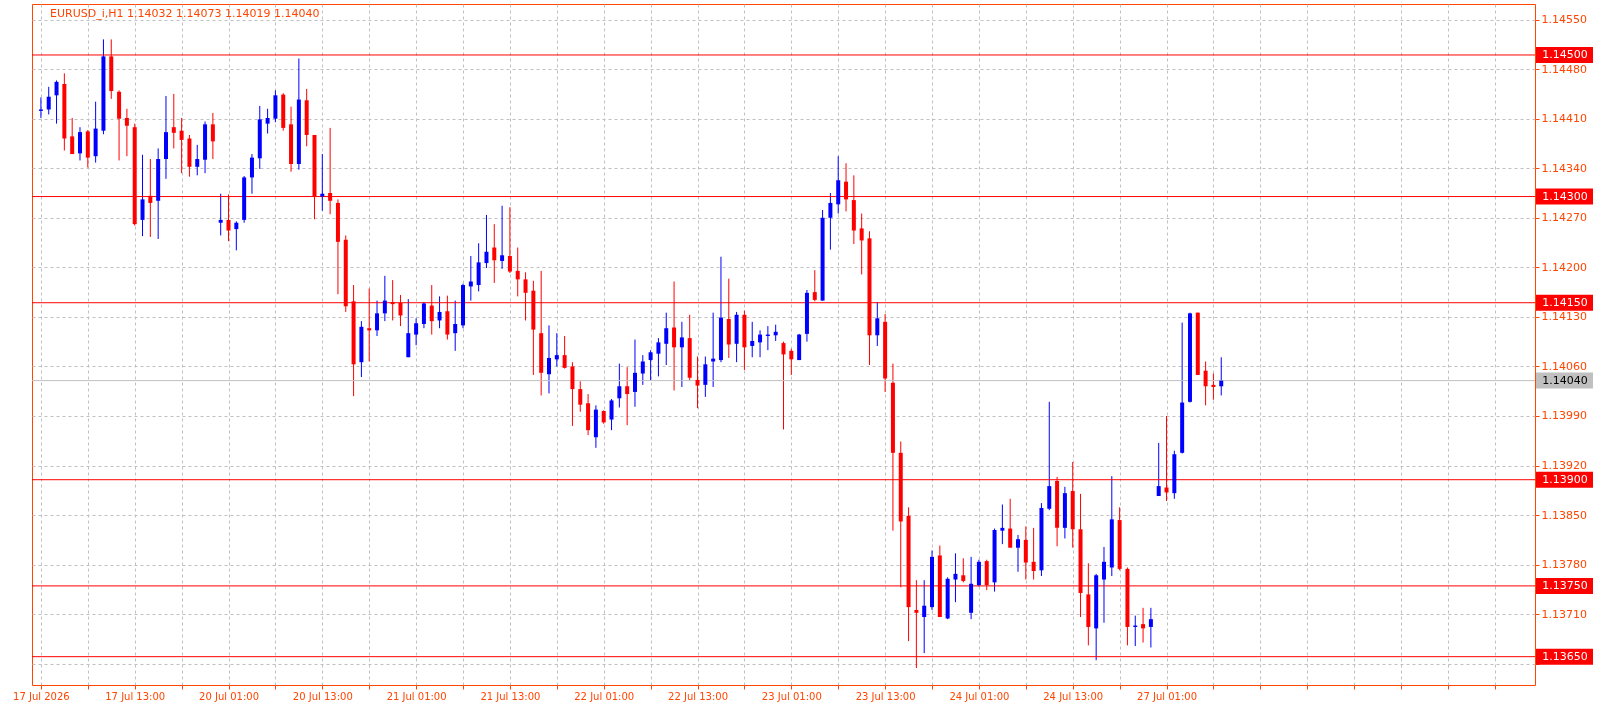 This screenshot has width=1601, height=713. Describe the element at coordinates (229, 696) in the screenshot. I see `x-tick-label: 20 Jul 01:00` at that location.